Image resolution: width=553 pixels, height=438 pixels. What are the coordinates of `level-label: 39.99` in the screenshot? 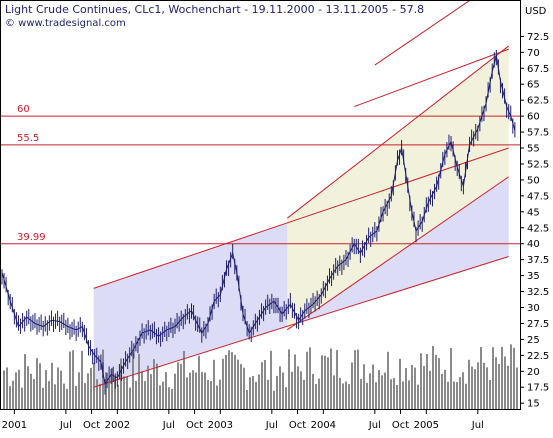 It's located at (31, 237).